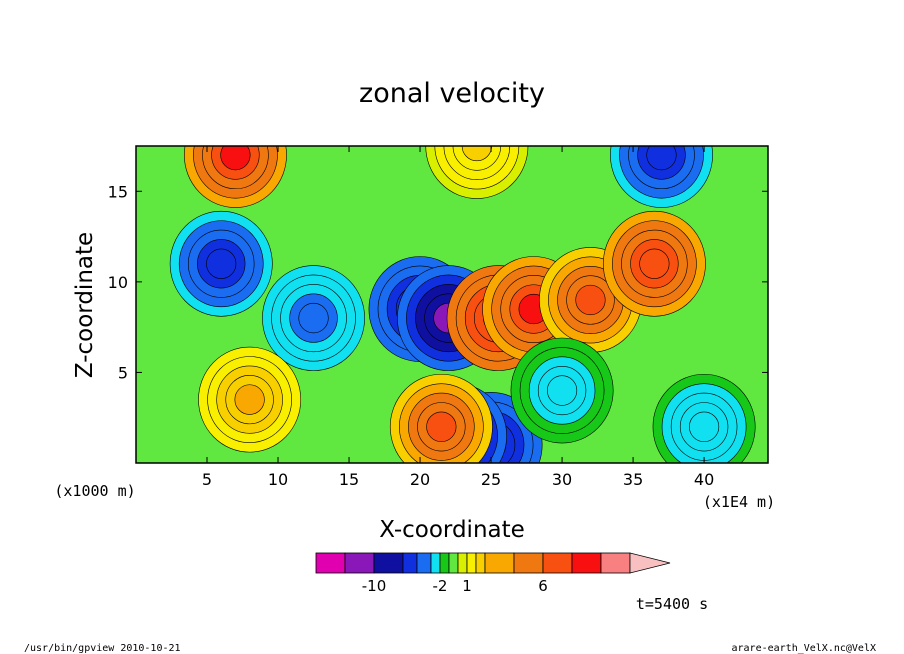 The width and height of the screenshot is (904, 654). Describe the element at coordinates (543, 586) in the screenshot. I see `colorbar-tick-label: 6` at that location.